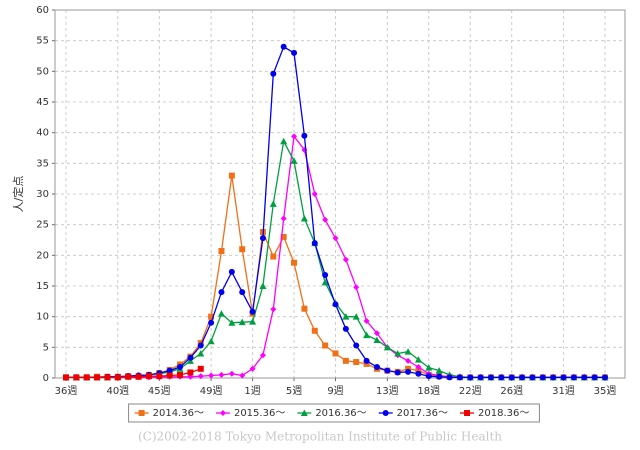 Image resolution: width=640 pixels, height=450 pixels. What do you see at coordinates (46, 378) in the screenshot?
I see `y-tick-label: 0` at bounding box center [46, 378].